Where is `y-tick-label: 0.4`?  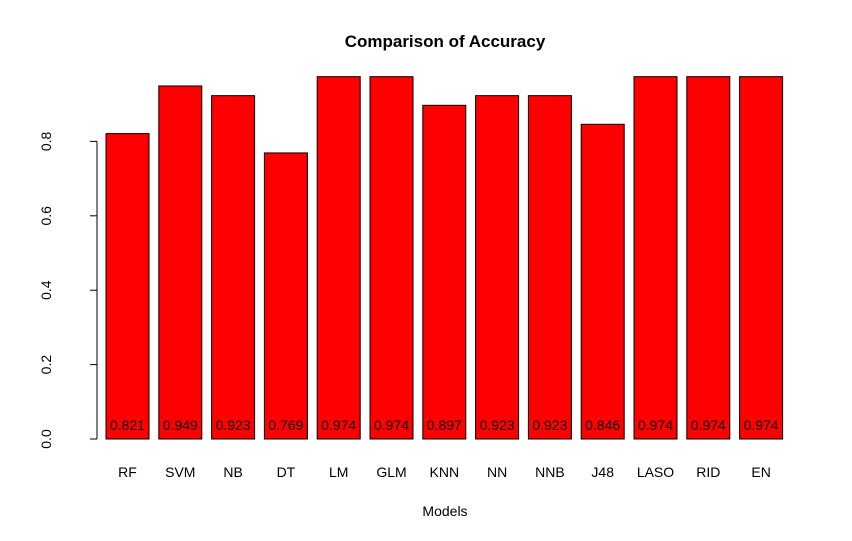
y-tick-label: 0.4 is located at coordinates (46, 290).